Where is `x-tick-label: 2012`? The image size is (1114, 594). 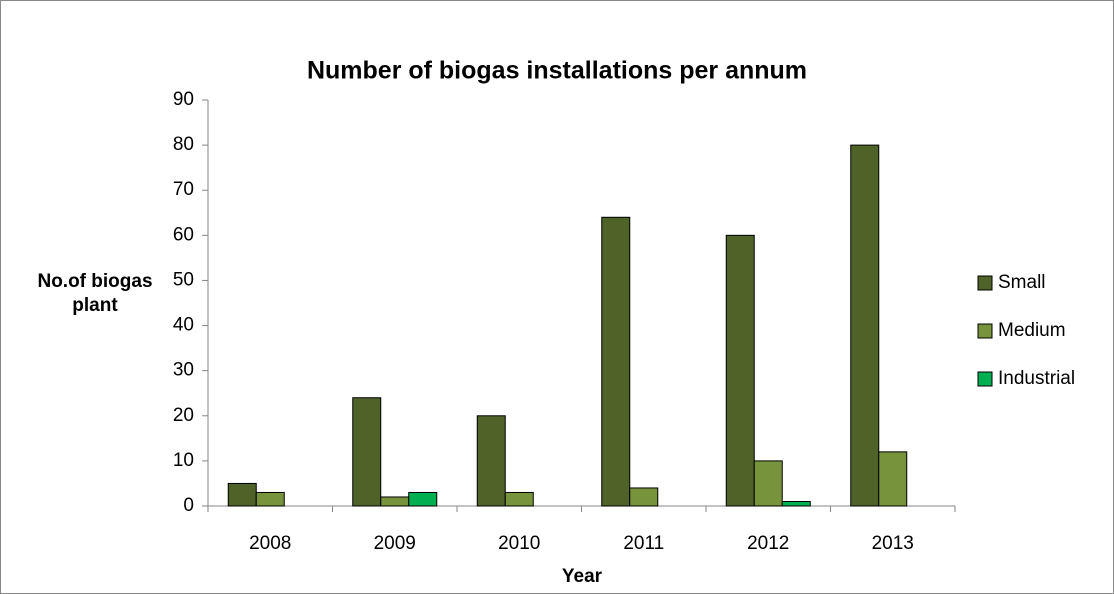 x-tick-label: 2012 is located at coordinates (768, 543).